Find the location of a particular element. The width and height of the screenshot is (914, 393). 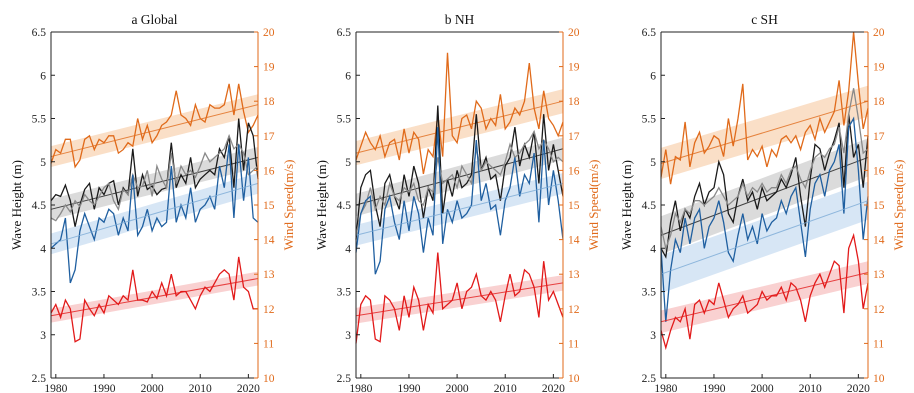

panel-title: c SH is located at coordinates (764, 19).